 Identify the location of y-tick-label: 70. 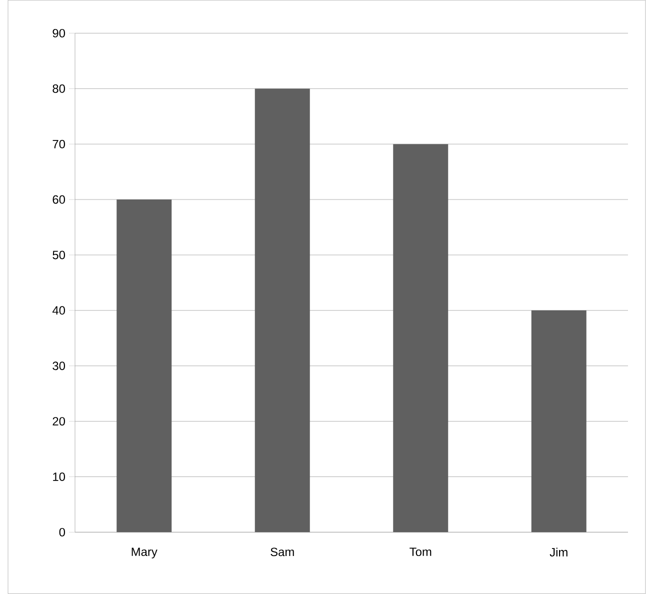
(59, 144).